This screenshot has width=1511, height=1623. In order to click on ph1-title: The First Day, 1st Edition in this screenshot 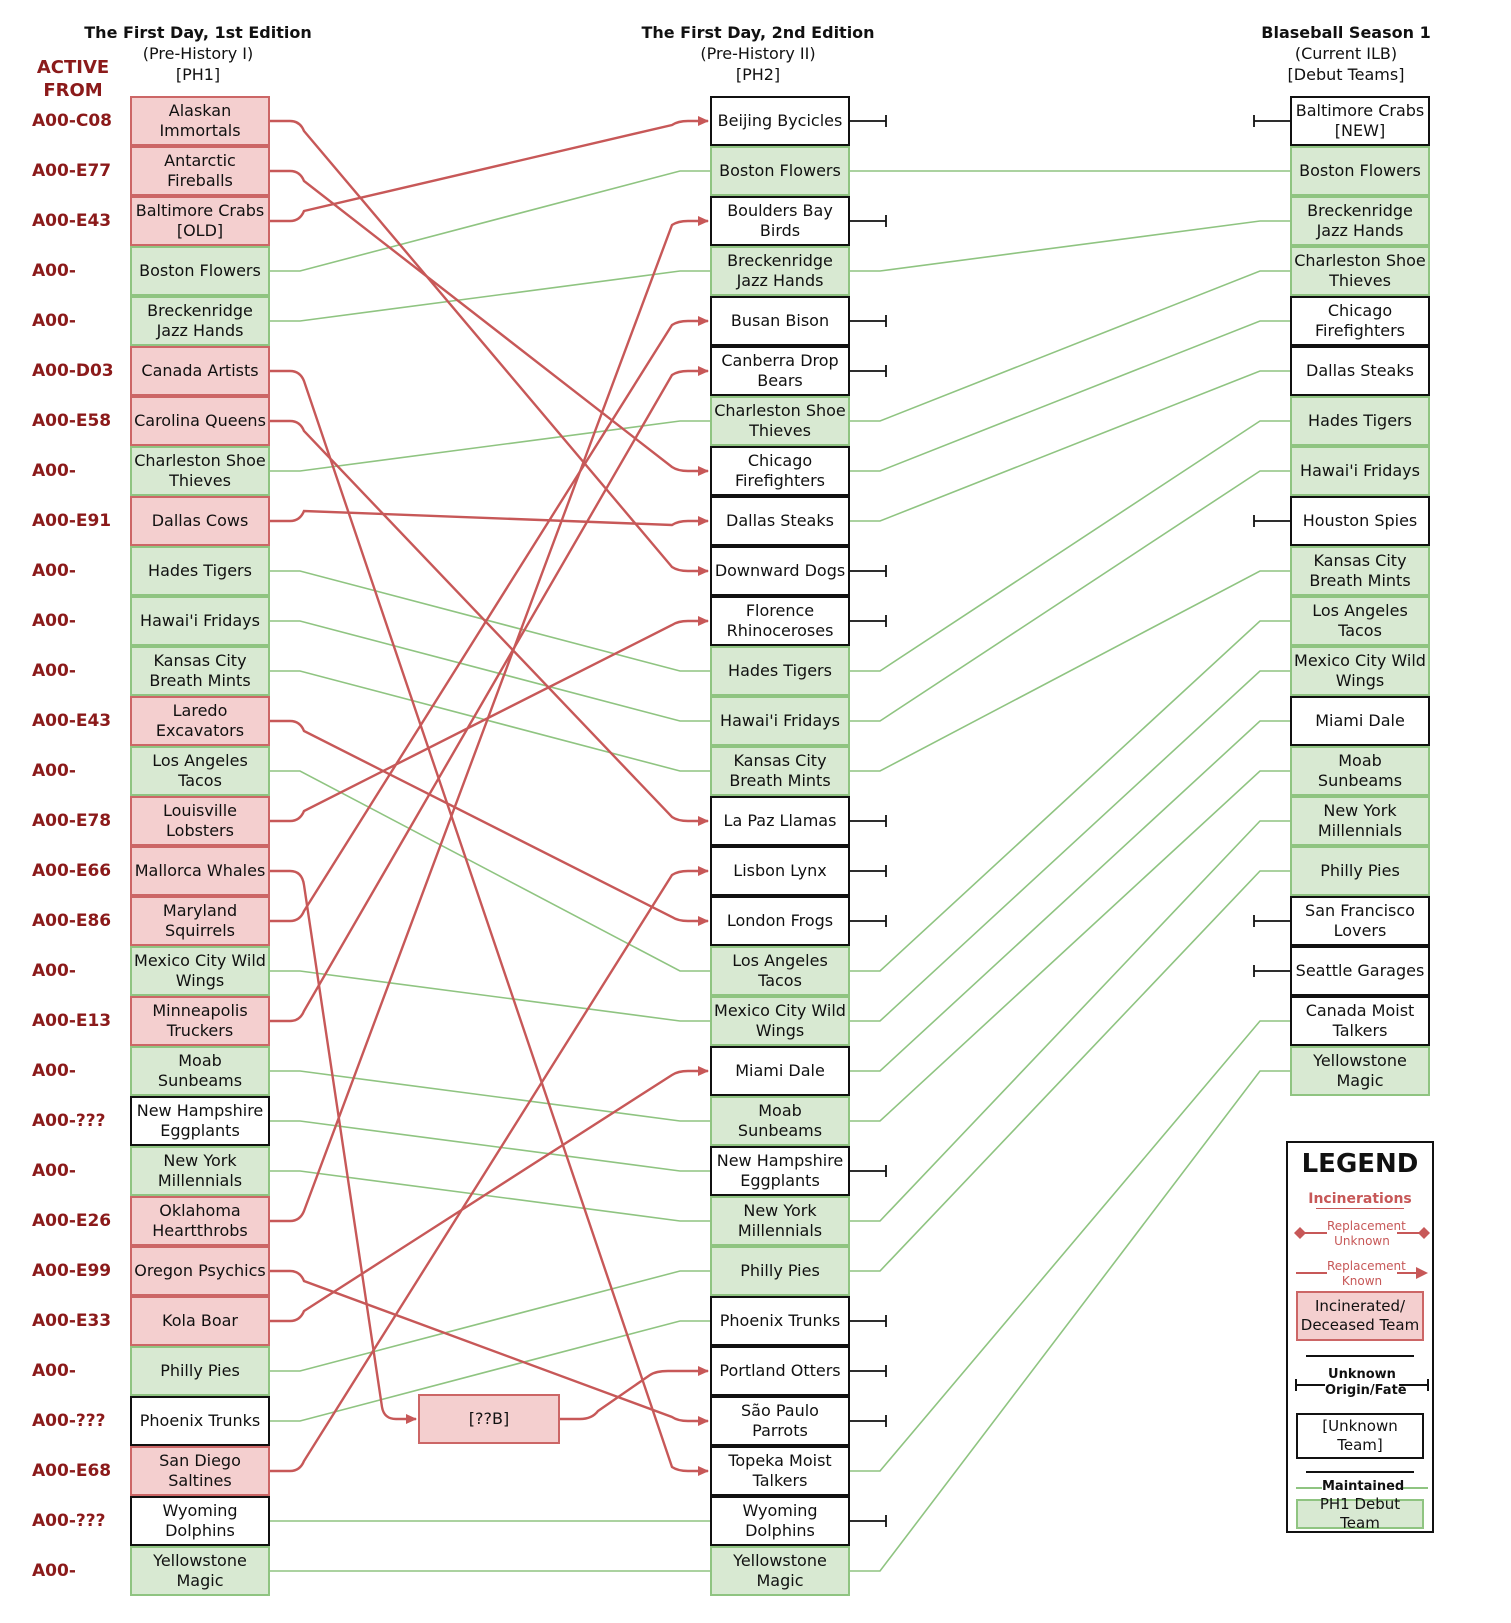, I will do `click(198, 32)`.